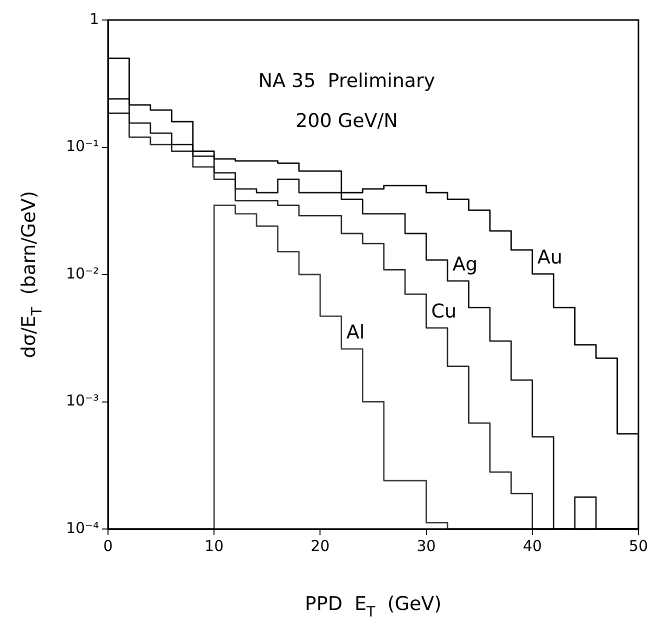  I want to click on x-tick-label: 50, so click(638, 545).